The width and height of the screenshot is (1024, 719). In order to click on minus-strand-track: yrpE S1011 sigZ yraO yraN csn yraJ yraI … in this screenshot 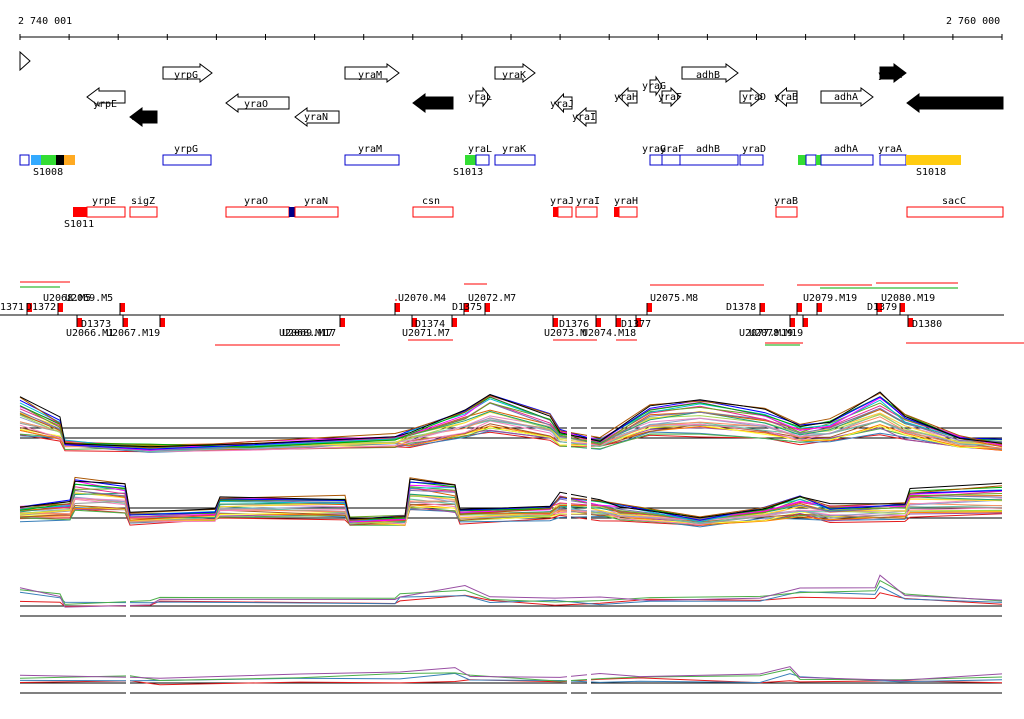, I will do `click(534, 213)`.